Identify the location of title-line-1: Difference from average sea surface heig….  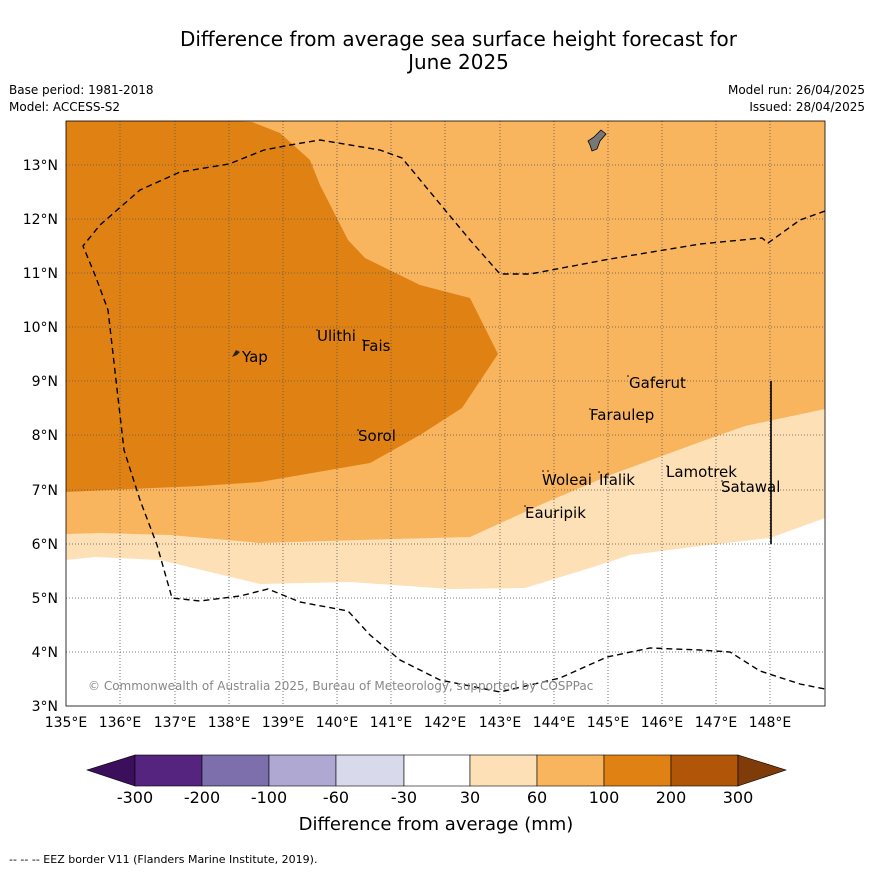
(458, 39).